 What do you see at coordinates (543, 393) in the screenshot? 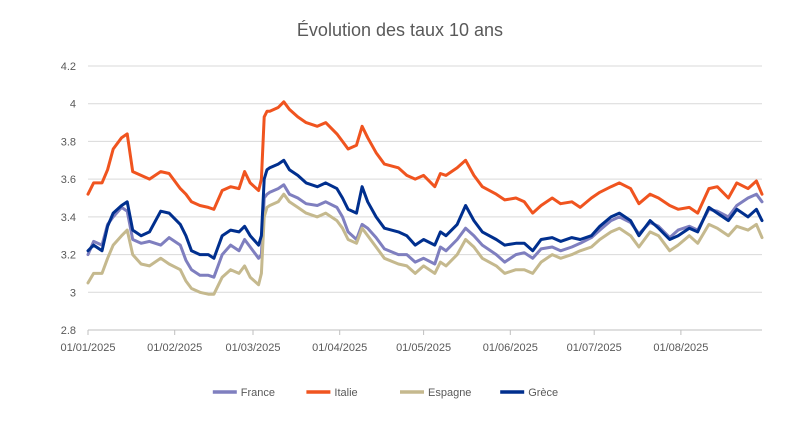
I see `legend-label: Grèce` at bounding box center [543, 393].